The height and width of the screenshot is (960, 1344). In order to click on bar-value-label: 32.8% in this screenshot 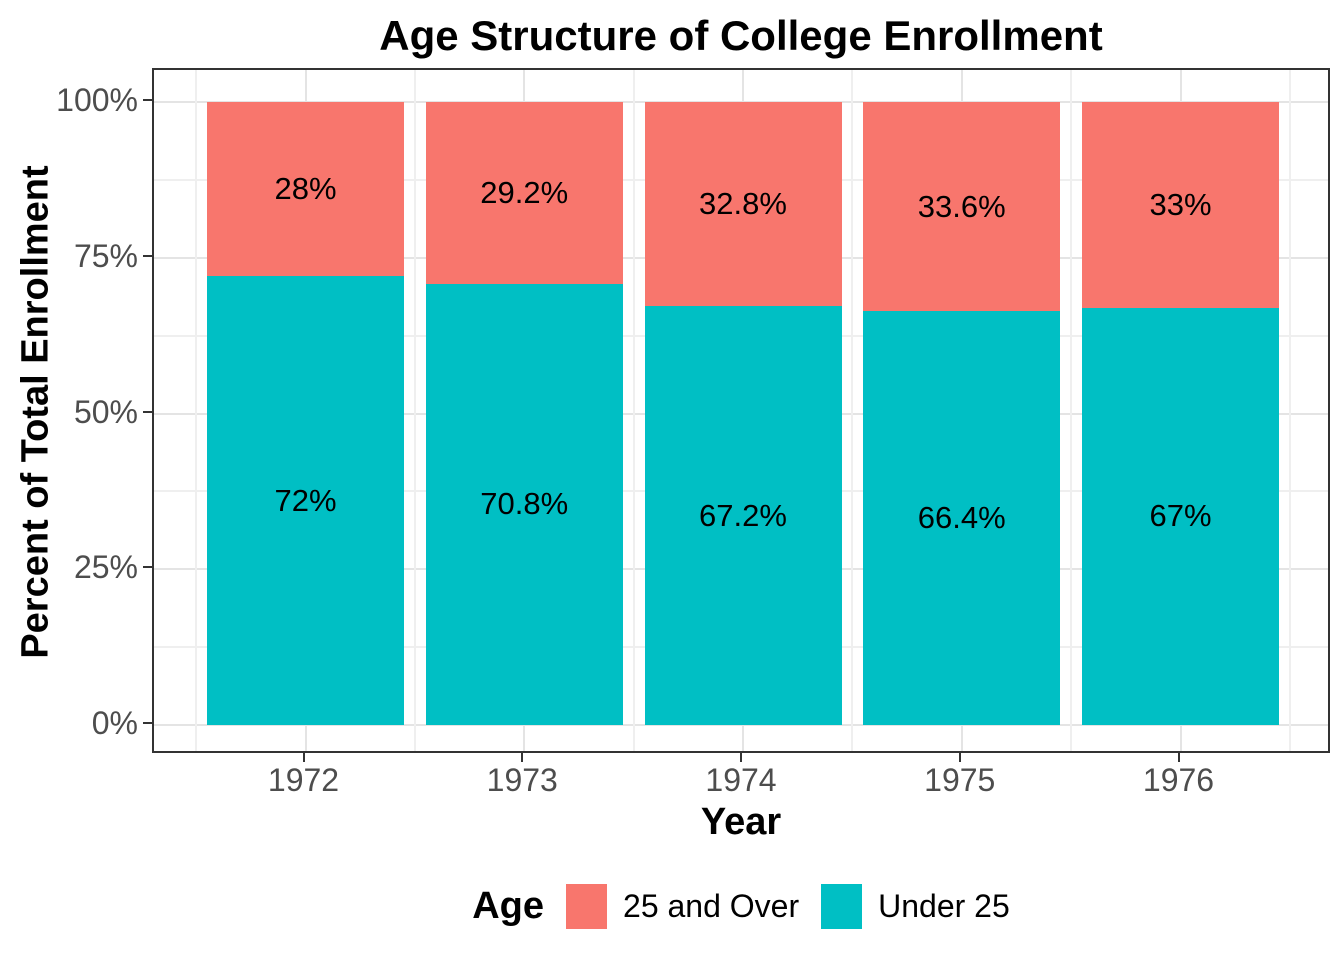, I will do `click(743, 204)`.